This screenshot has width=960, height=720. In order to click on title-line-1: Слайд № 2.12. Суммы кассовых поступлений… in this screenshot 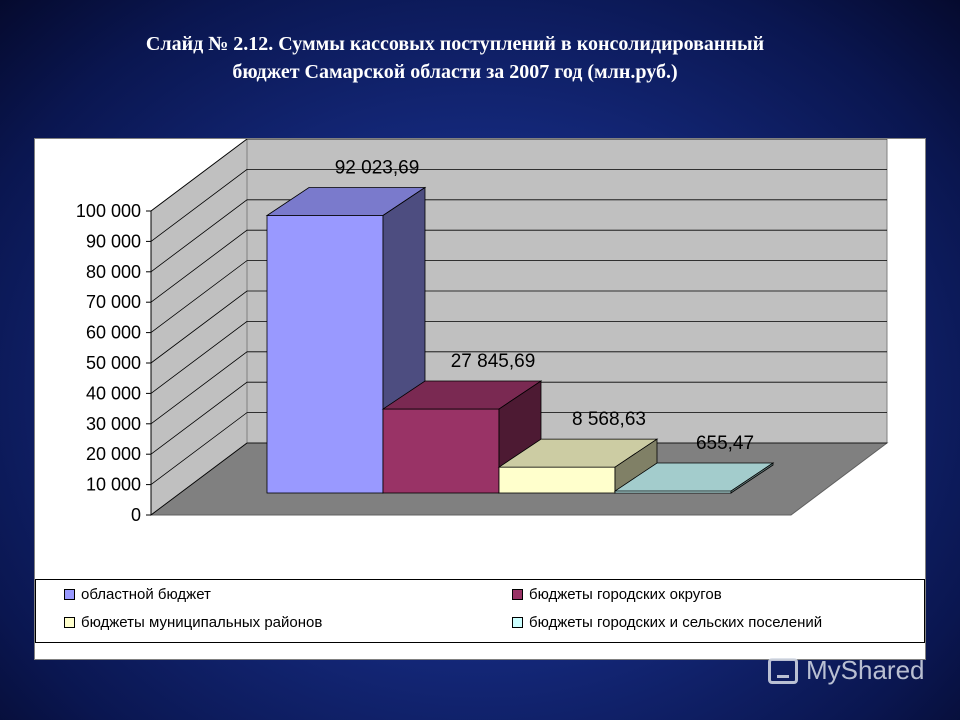, I will do `click(455, 44)`.